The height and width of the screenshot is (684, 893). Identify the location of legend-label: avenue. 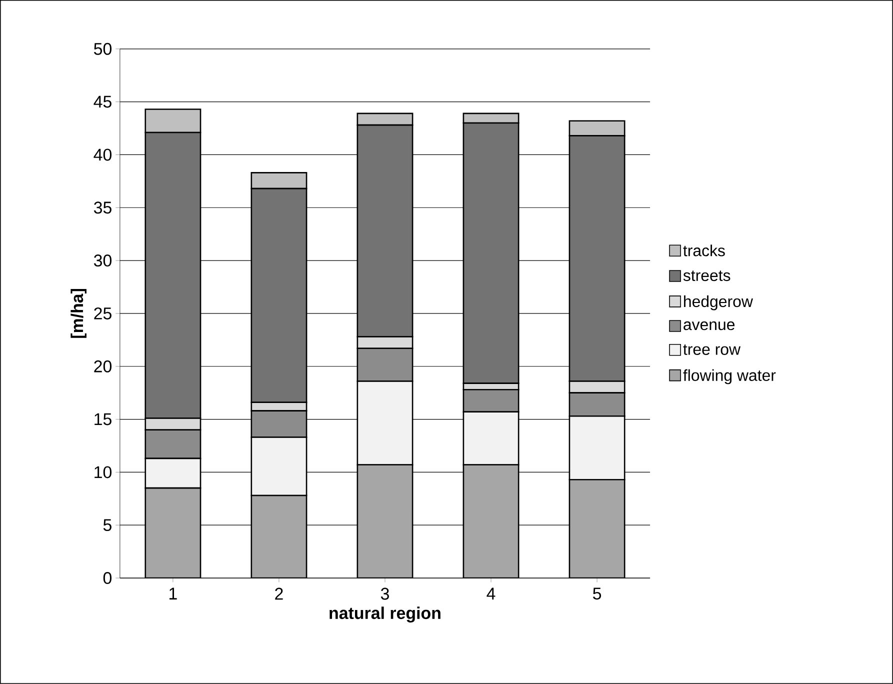
(709, 325).